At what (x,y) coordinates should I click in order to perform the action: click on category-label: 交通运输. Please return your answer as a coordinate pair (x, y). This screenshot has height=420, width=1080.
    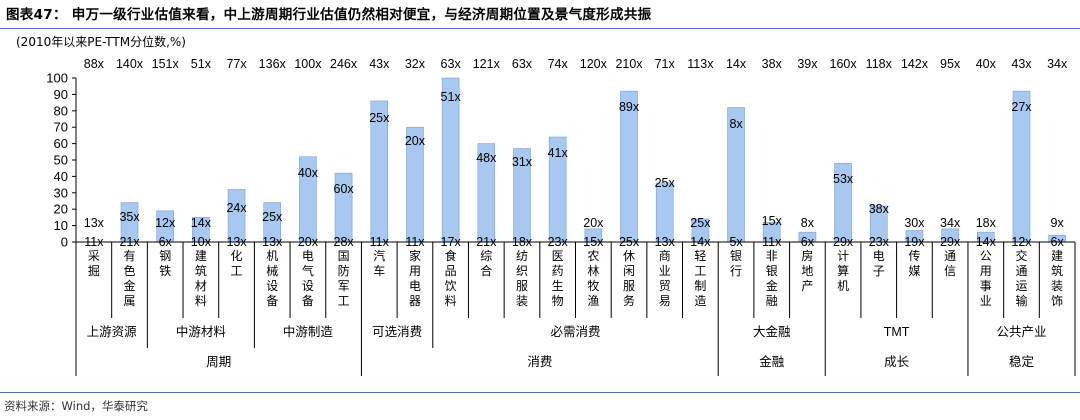
    Looking at the image, I should click on (1021, 278).